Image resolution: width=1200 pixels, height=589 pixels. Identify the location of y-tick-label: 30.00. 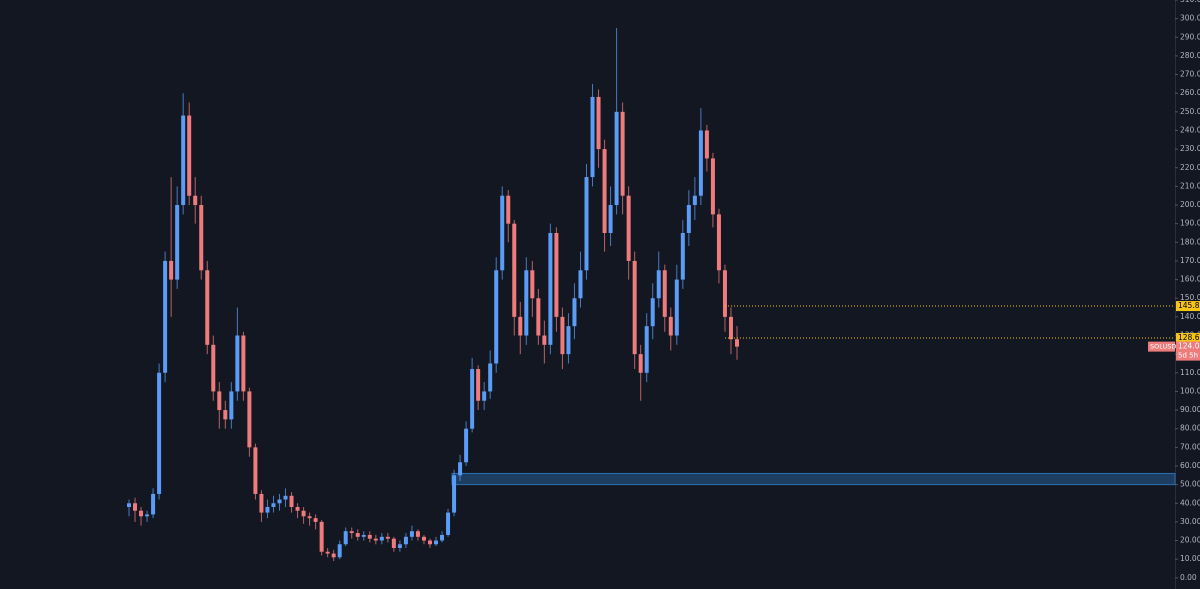
(1190, 521).